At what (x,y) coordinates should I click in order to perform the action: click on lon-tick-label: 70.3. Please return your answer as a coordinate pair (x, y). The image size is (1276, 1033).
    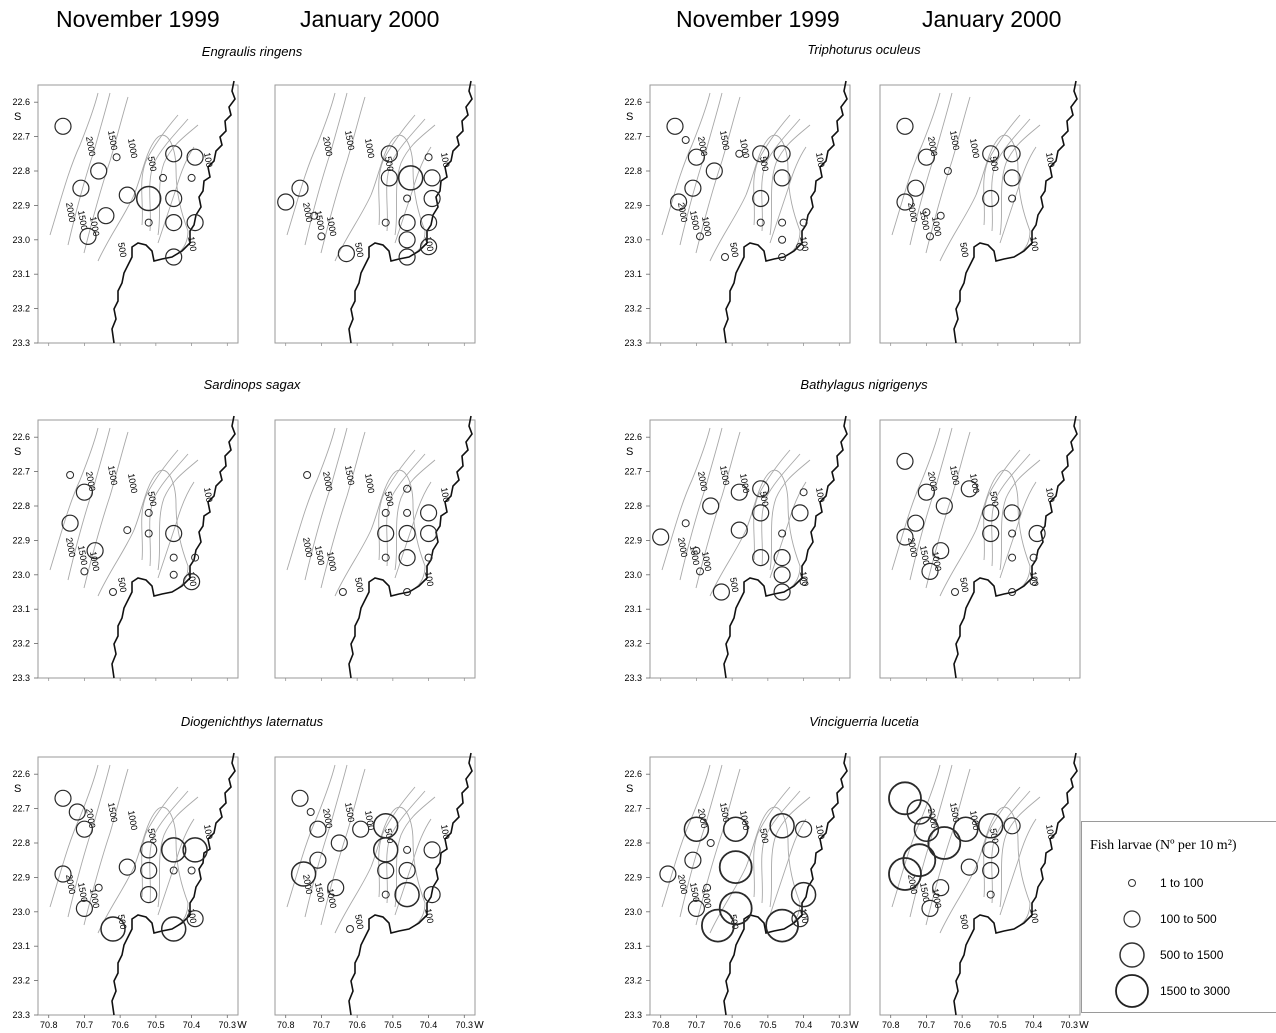
    Looking at the image, I should click on (840, 1025).